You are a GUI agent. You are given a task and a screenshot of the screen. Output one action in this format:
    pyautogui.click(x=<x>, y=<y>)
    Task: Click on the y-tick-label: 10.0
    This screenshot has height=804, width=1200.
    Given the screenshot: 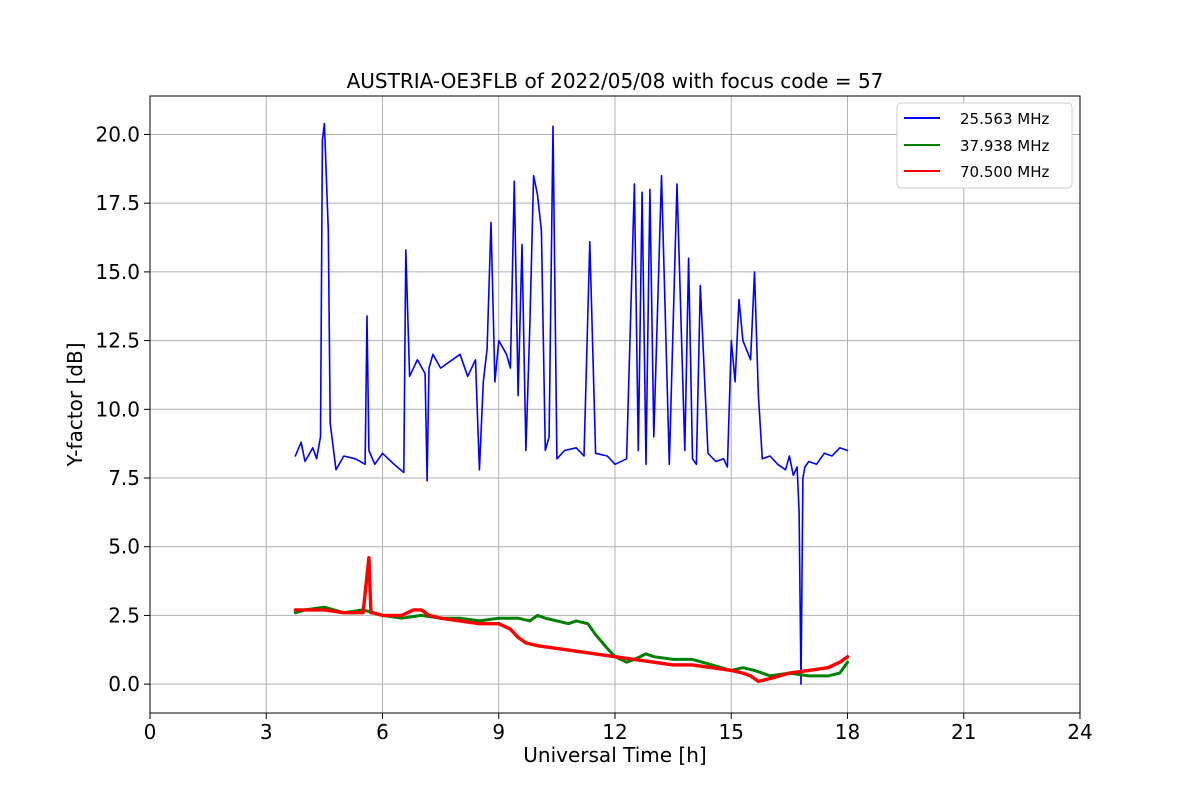 What is the action you would take?
    pyautogui.click(x=117, y=409)
    